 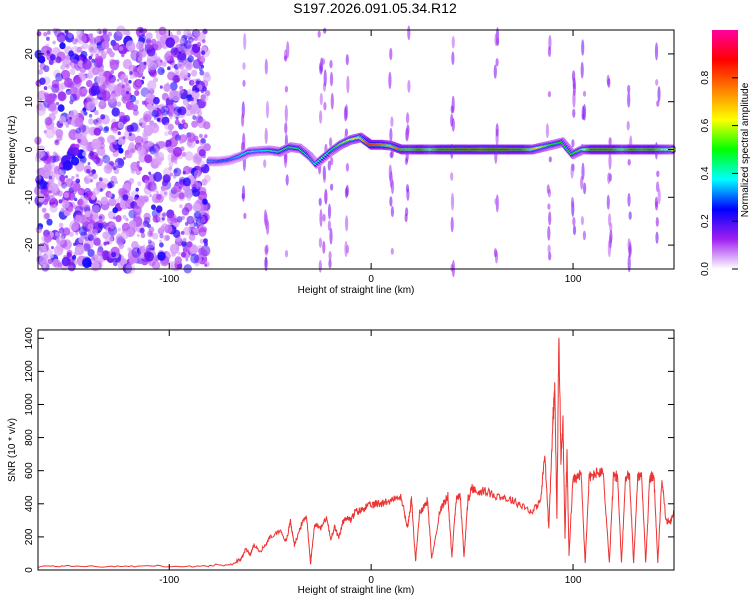 I want to click on y-tick-label: 1200, so click(x=29, y=371).